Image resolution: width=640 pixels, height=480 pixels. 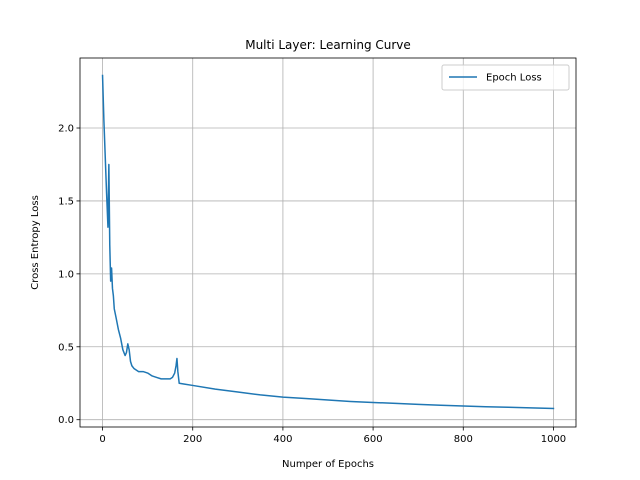 What do you see at coordinates (373, 439) in the screenshot?
I see `x-tick-label: 600` at bounding box center [373, 439].